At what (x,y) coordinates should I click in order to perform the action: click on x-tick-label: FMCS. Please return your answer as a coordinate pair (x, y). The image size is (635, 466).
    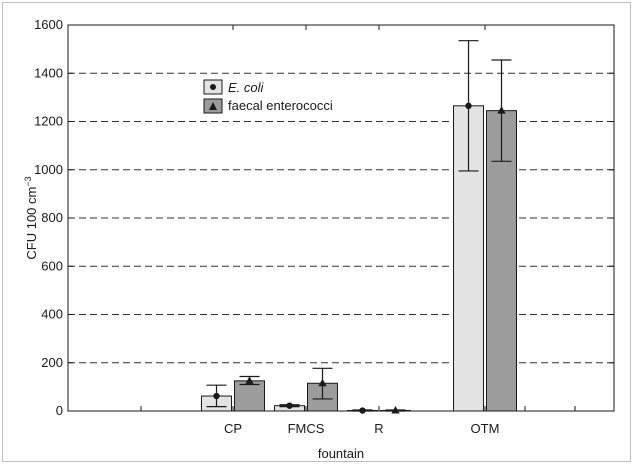
    Looking at the image, I should click on (306, 428).